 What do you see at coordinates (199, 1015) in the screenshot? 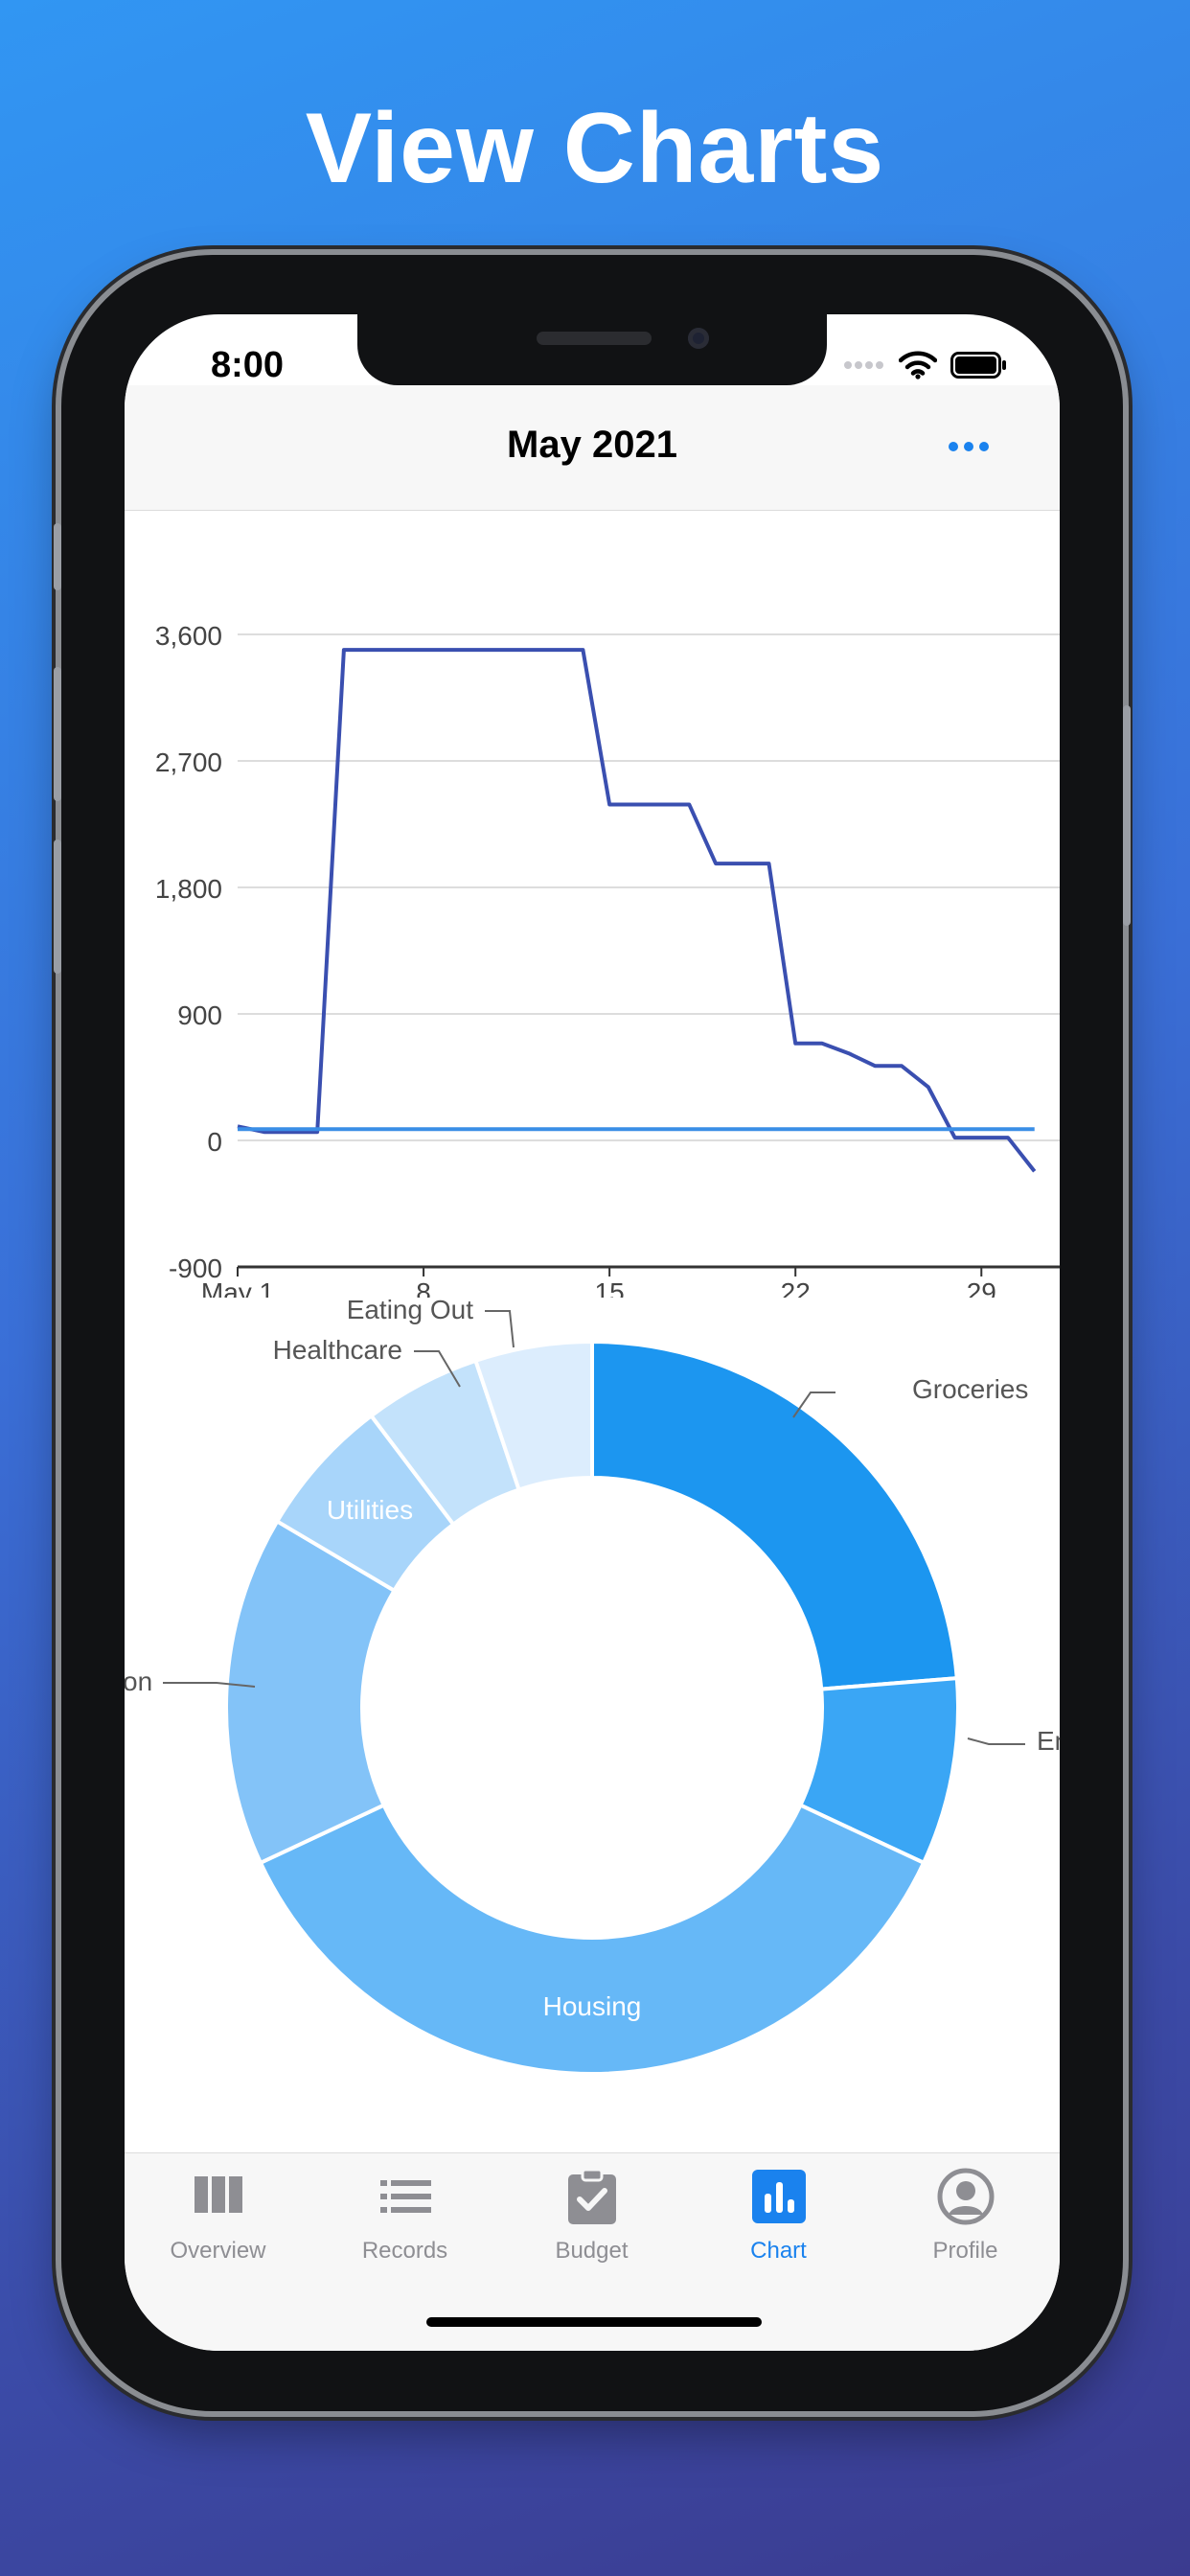
I see `y-tick-label: 900` at bounding box center [199, 1015].